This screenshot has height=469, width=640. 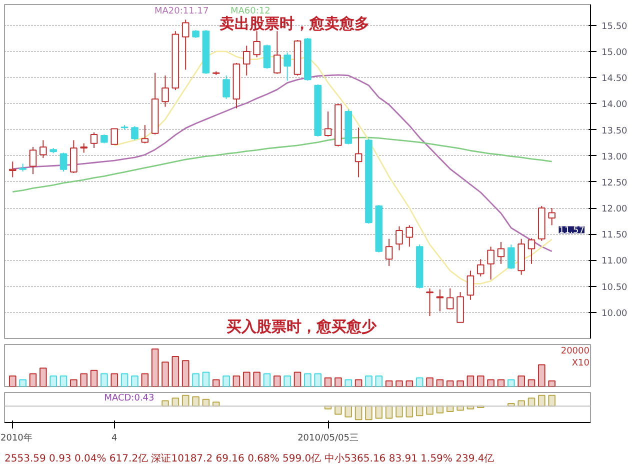 I want to click on text: MA20:11.17, so click(x=181, y=11).